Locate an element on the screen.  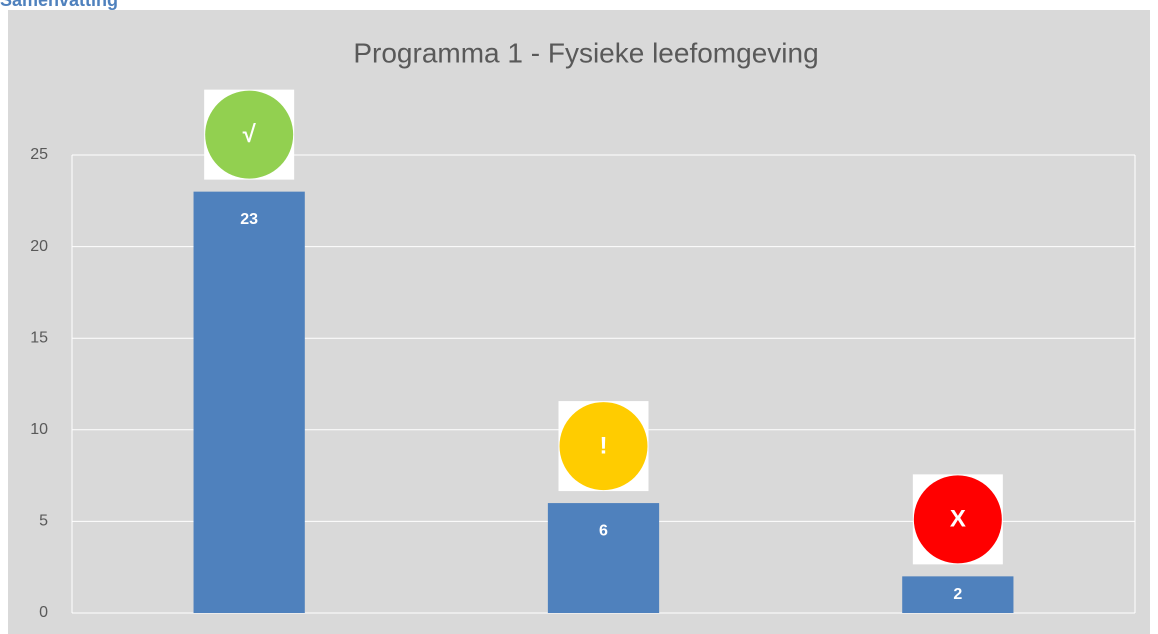
marker-symbol: X is located at coordinates (958, 519).